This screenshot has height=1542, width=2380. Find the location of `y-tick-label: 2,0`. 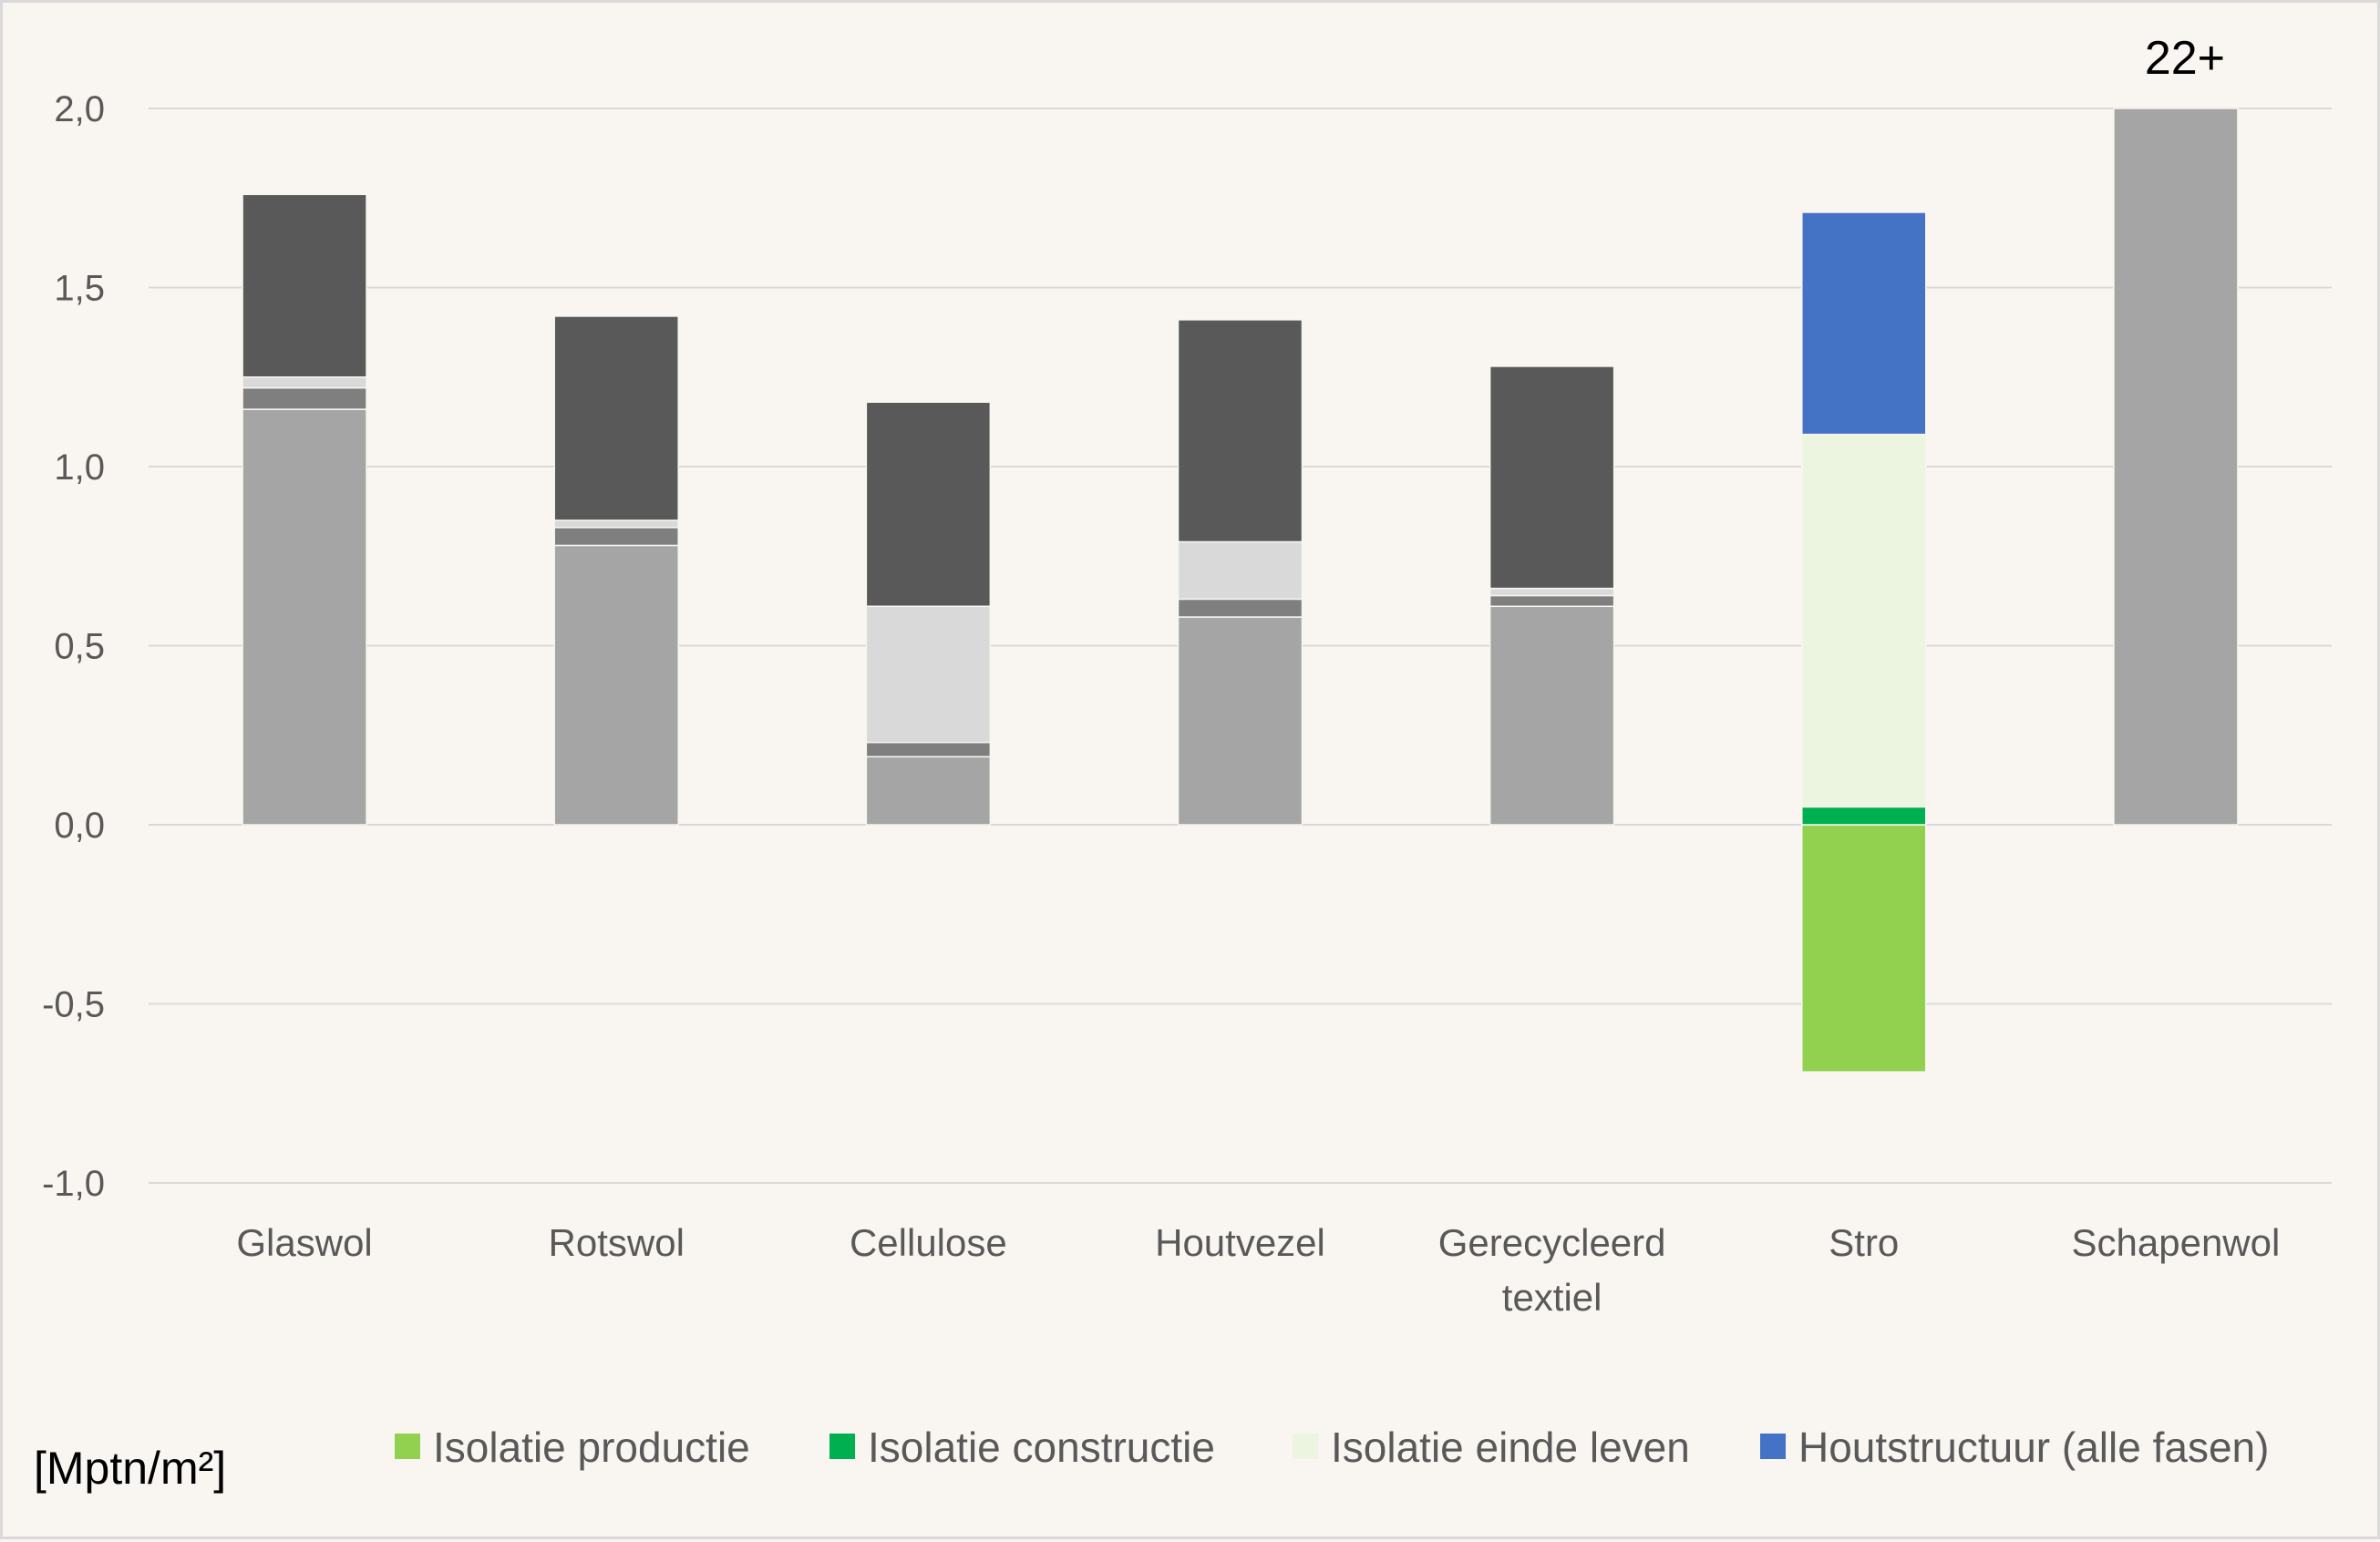

y-tick-label: 2,0 is located at coordinates (79, 109).